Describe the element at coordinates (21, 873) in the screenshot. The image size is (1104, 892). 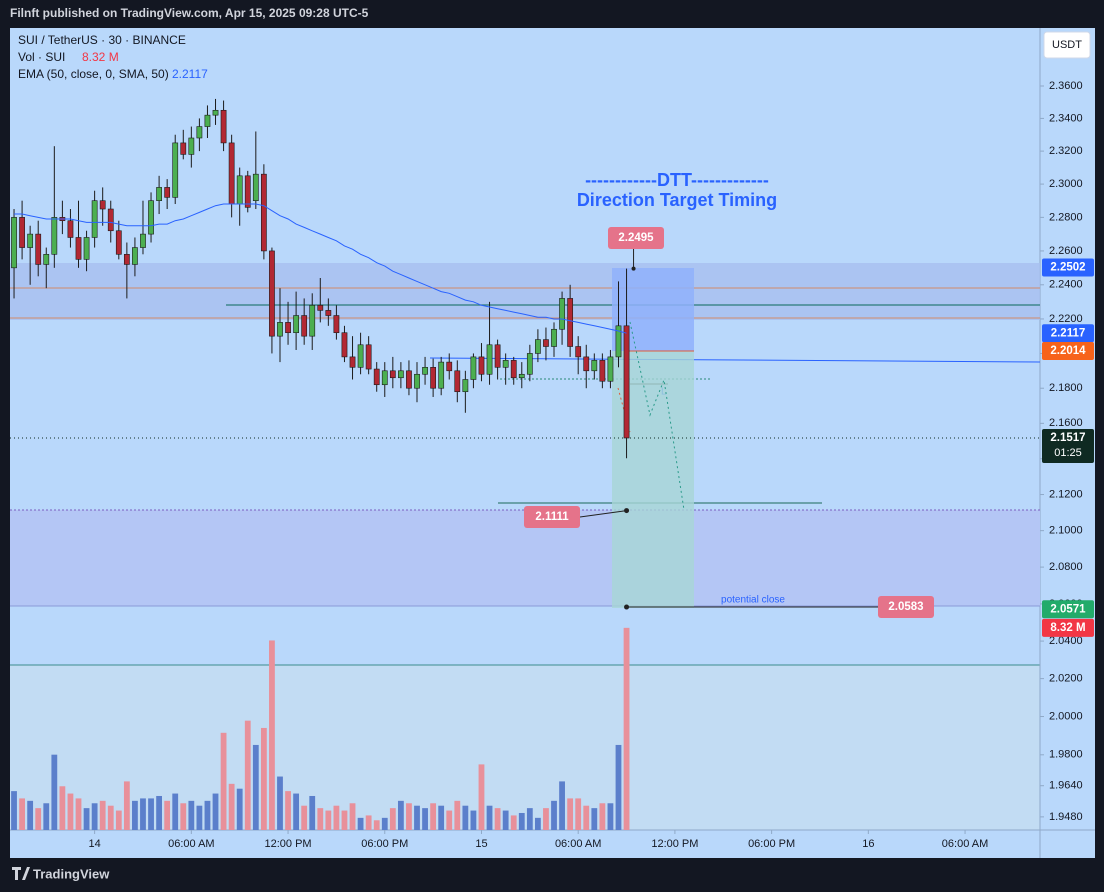
I see `logo` at that location.